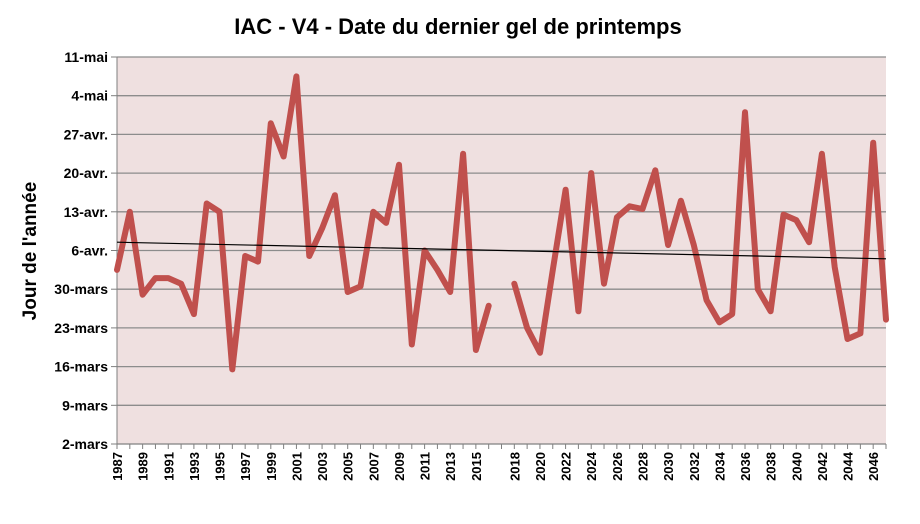 The image size is (920, 524). I want to click on trendline-group, so click(501, 250).